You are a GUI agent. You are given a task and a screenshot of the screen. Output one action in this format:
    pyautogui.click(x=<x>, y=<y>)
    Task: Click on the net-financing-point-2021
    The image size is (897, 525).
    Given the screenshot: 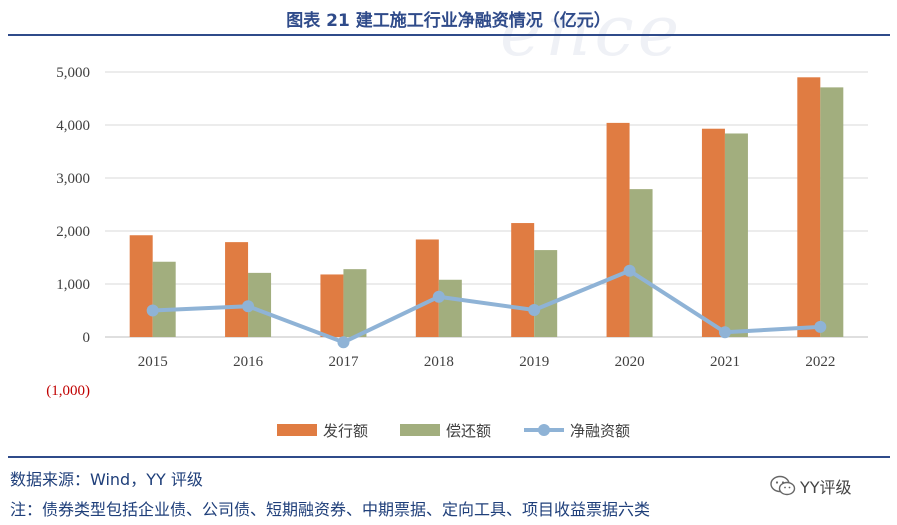 What is the action you would take?
    pyautogui.click(x=724, y=332)
    